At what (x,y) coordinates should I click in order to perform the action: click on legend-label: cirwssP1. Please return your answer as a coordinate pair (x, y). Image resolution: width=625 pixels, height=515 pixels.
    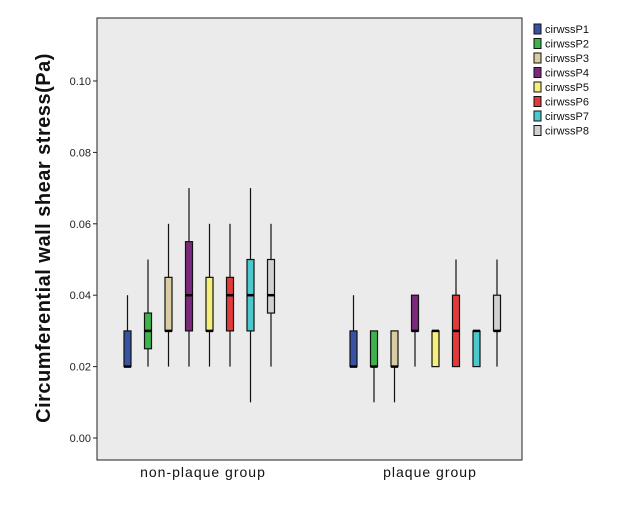
    Looking at the image, I should click on (567, 30).